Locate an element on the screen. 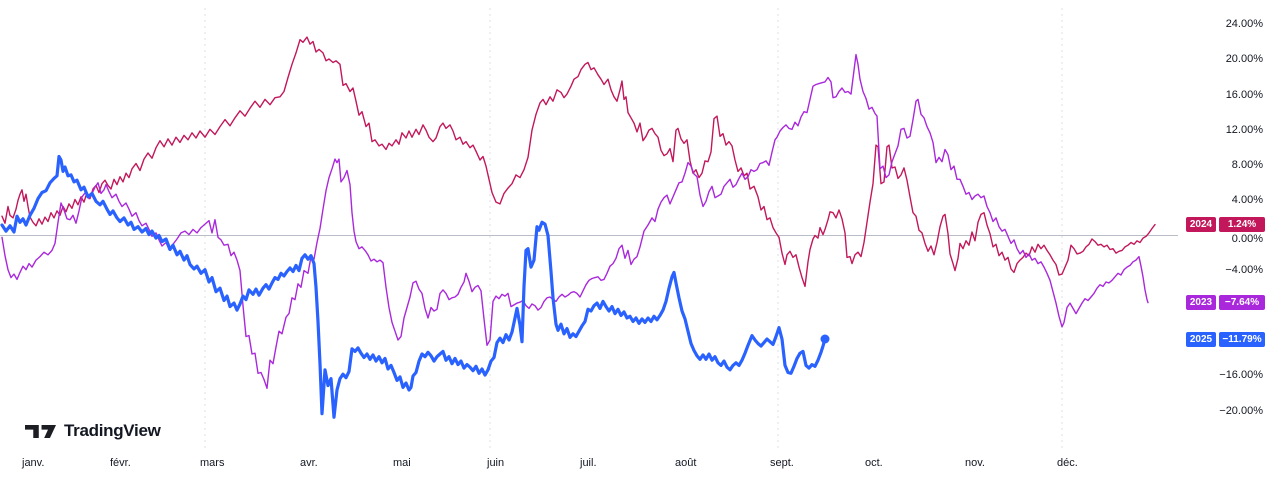 This screenshot has width=1280, height=484. badge-value-label: −7.64% is located at coordinates (1242, 303).